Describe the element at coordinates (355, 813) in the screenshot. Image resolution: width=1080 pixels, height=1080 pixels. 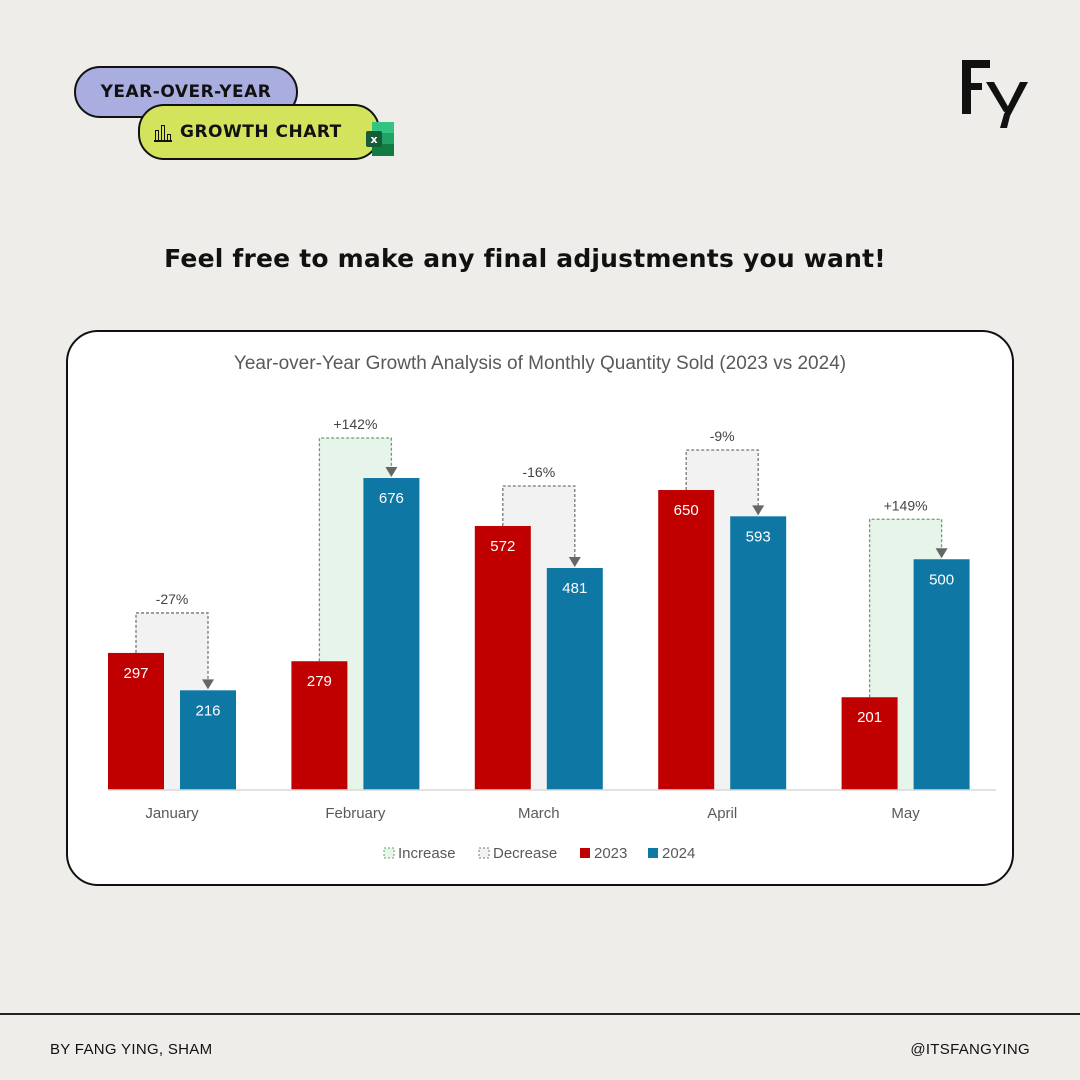
I see `x-tick-label: February` at that location.